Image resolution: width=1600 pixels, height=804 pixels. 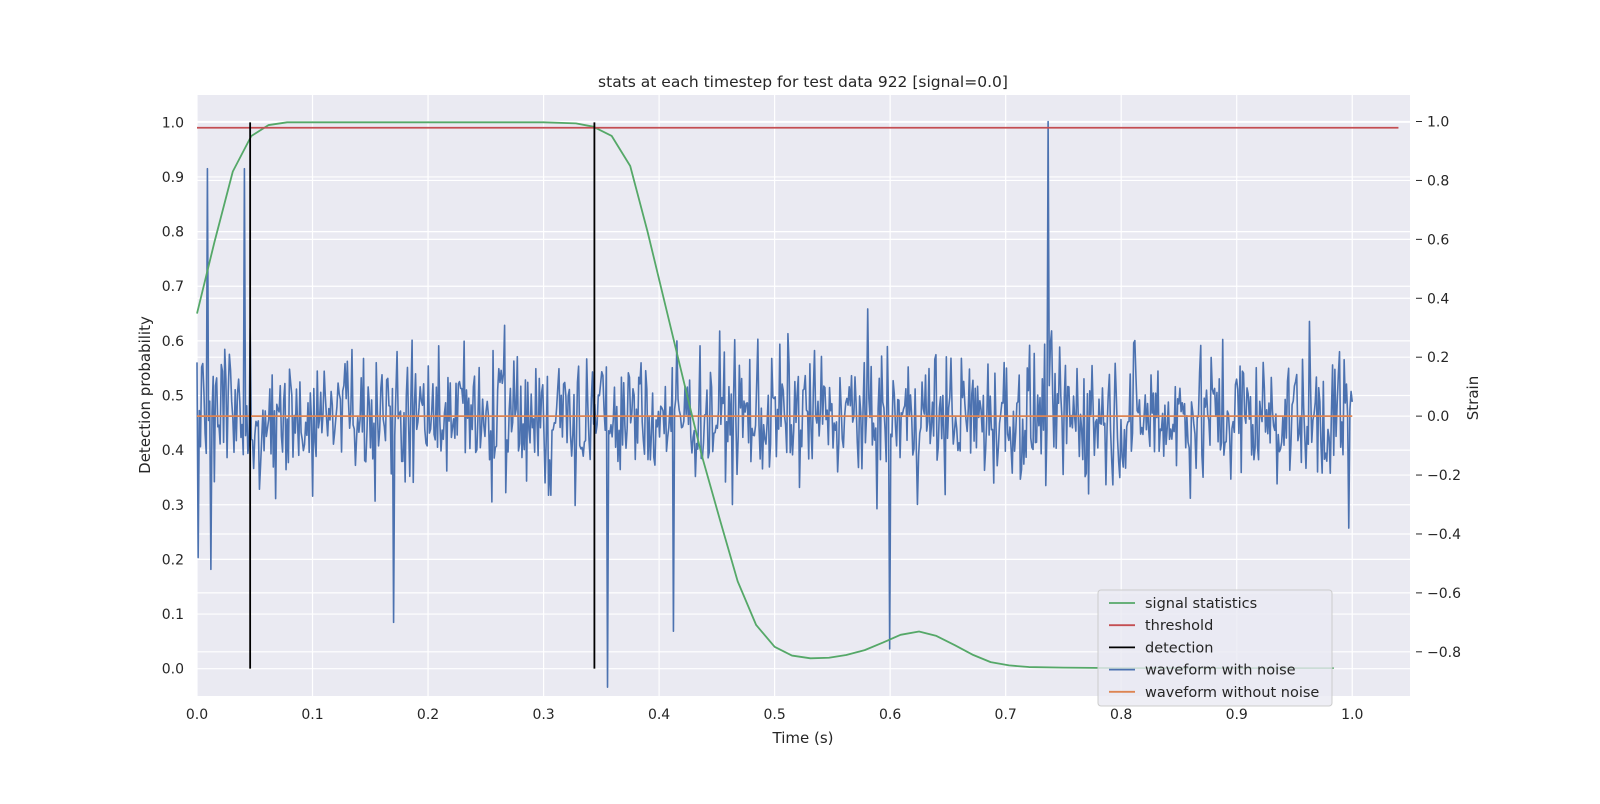 I want to click on x-ticks: 0.0 0.1 0.2 0.3 0.4 0.5 0.6 0.7 0.8 0.9 1.0, so click(x=775, y=715).